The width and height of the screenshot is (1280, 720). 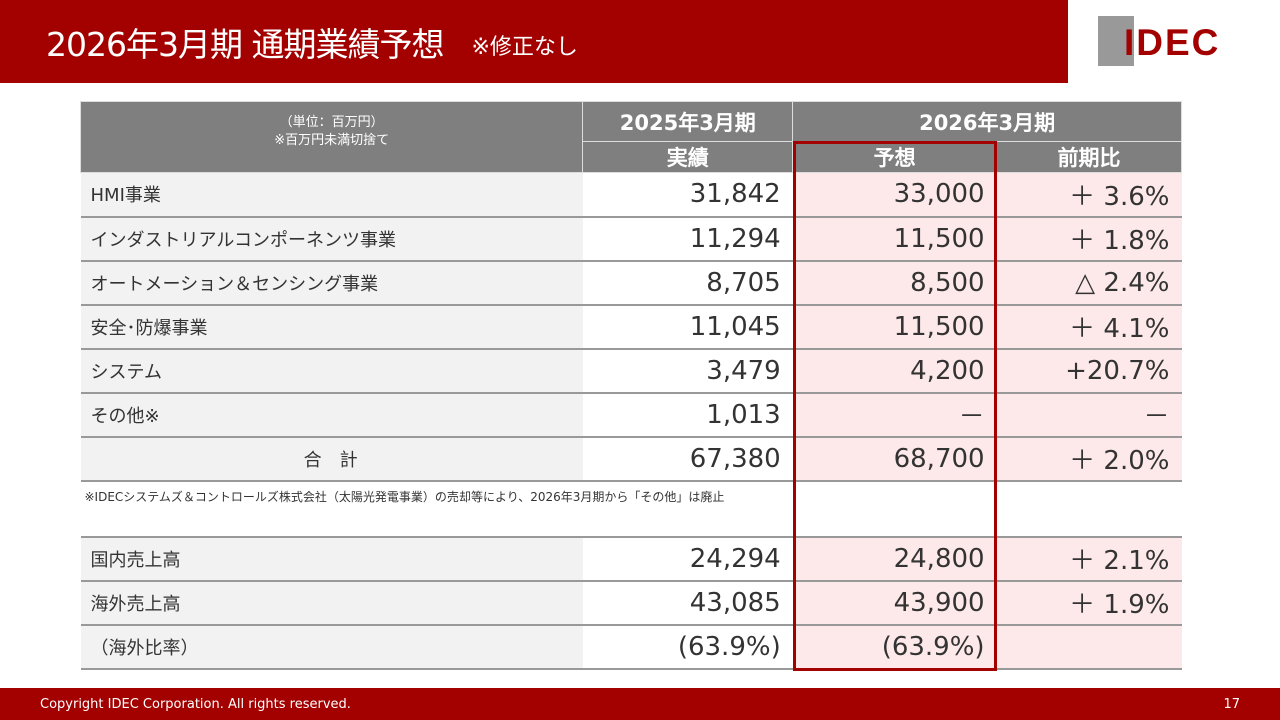 What do you see at coordinates (894, 647) in the screenshot?
I see `cell-forecast: (63.9%)` at bounding box center [894, 647].